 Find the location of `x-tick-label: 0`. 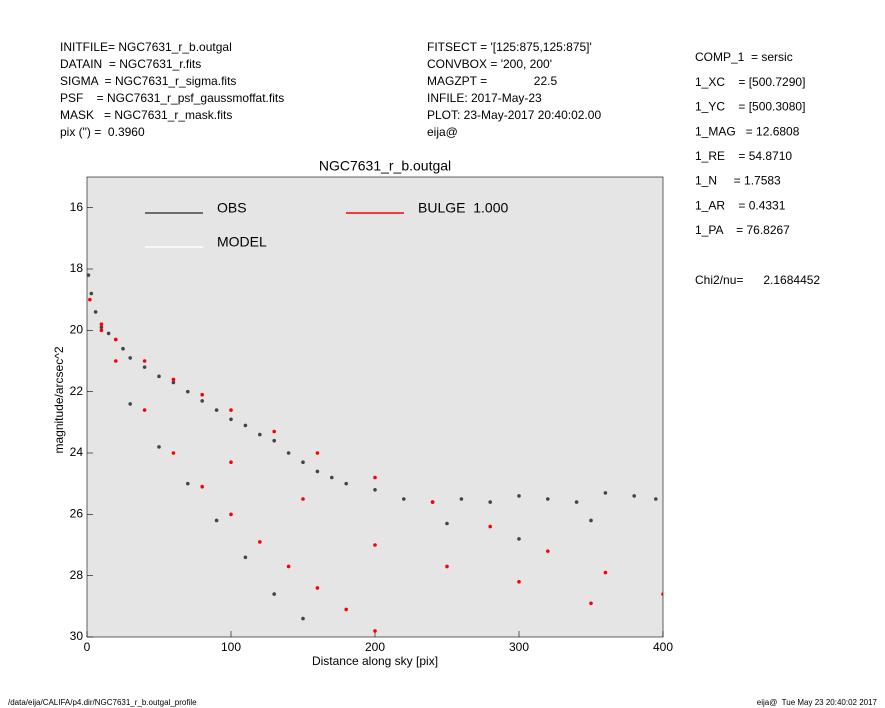

x-tick-label: 0 is located at coordinates (87, 647).